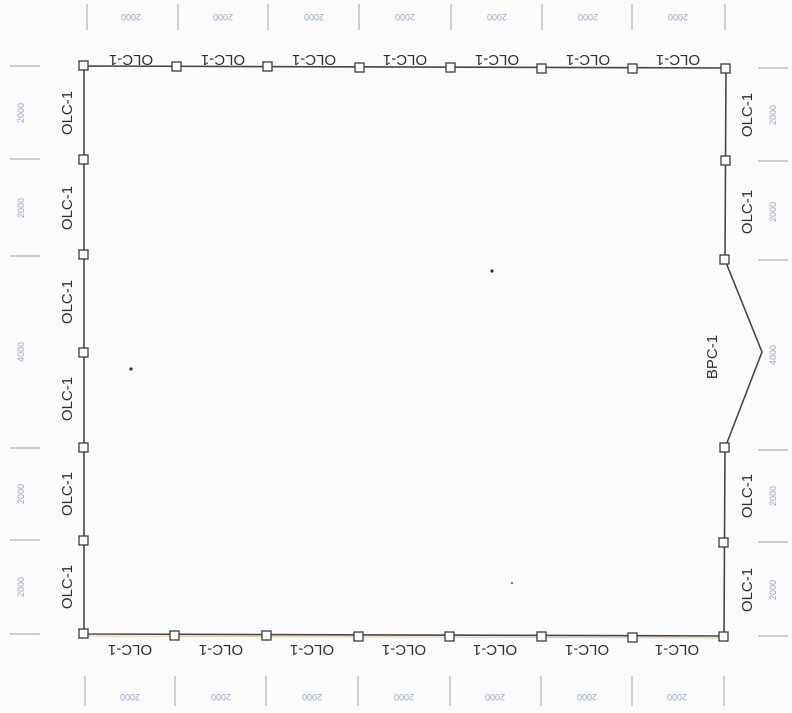 This screenshot has height=713, width=792. Describe the element at coordinates (495, 697) in the screenshot. I see `bottom-dim-5: 2000` at that location.